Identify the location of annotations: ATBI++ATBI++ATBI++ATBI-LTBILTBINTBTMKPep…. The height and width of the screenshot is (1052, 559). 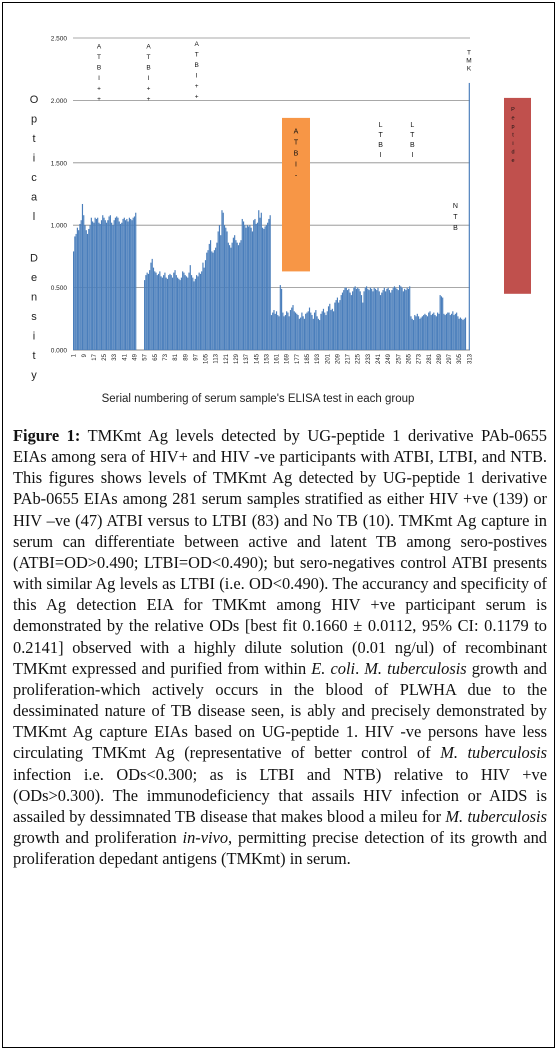
(306, 136).